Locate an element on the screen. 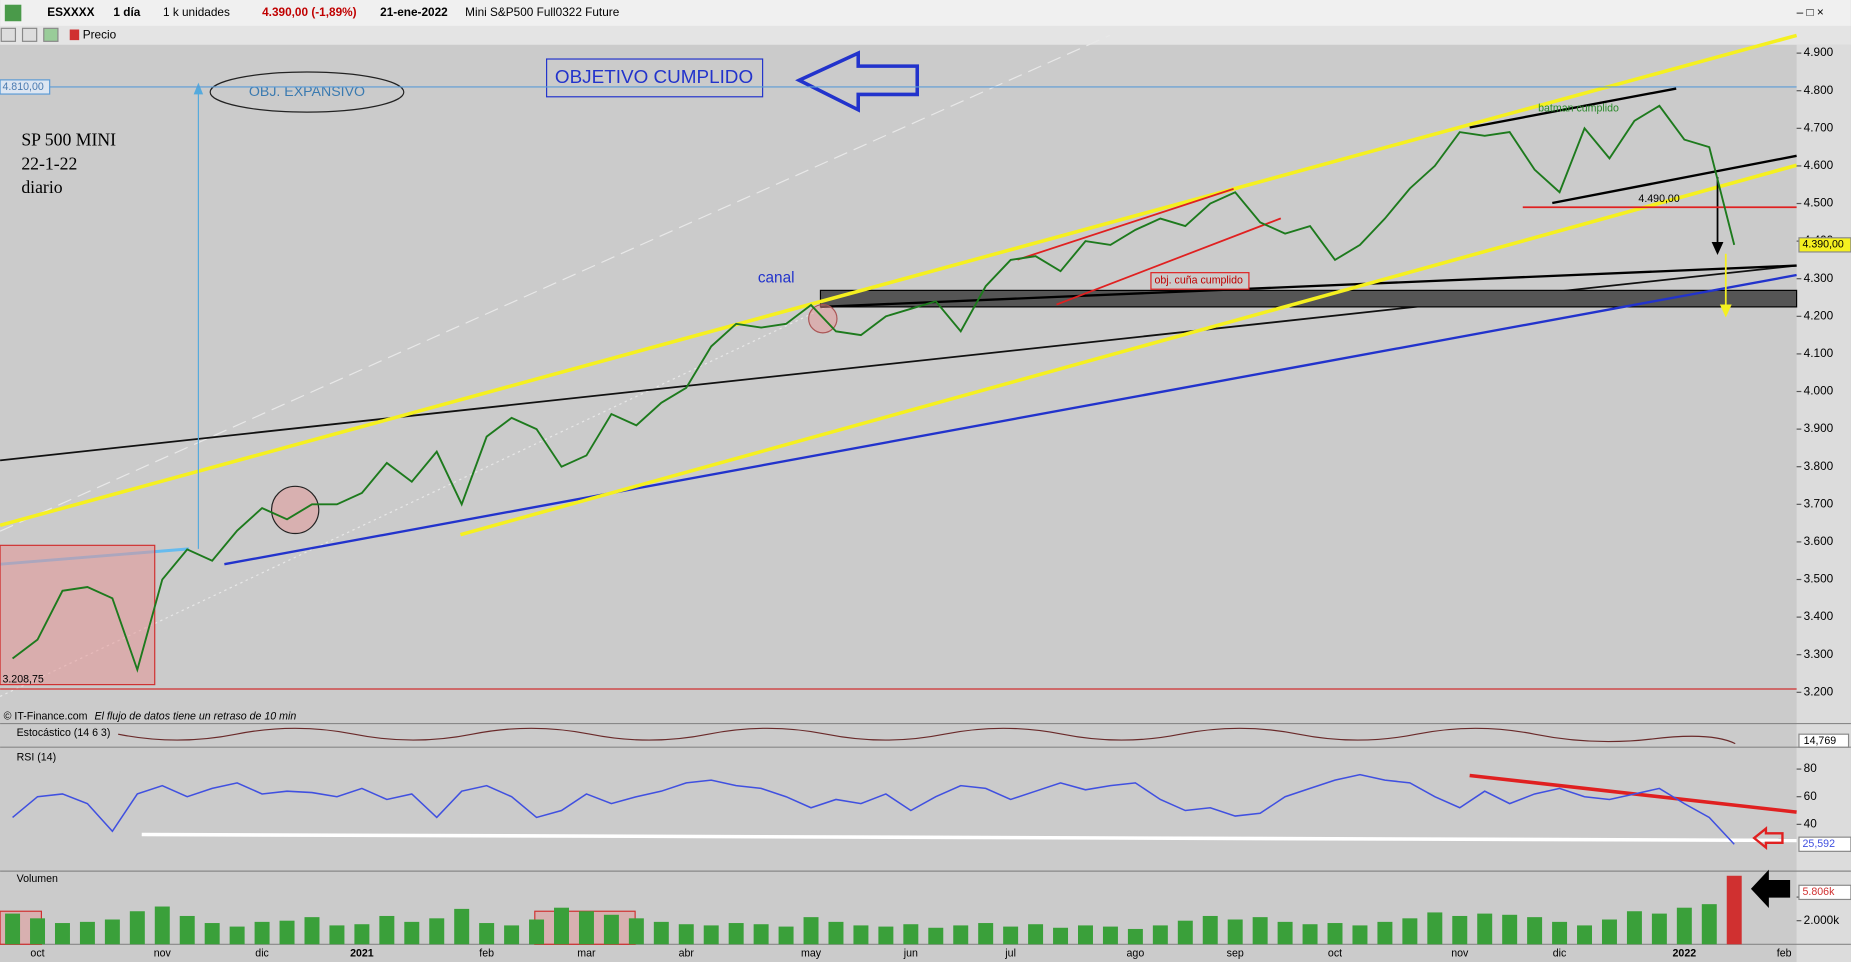 The height and width of the screenshot is (962, 1851). x-tick-label: abr is located at coordinates (687, 954).